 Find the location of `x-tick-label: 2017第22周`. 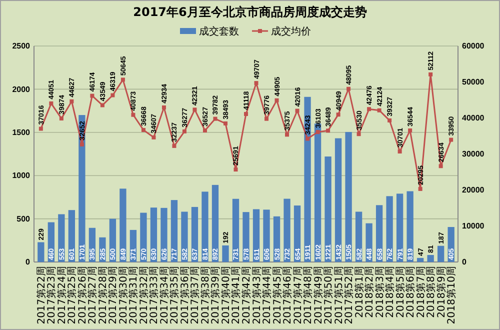

x-tick-label: 2017第22周 is located at coordinates (41, 295).